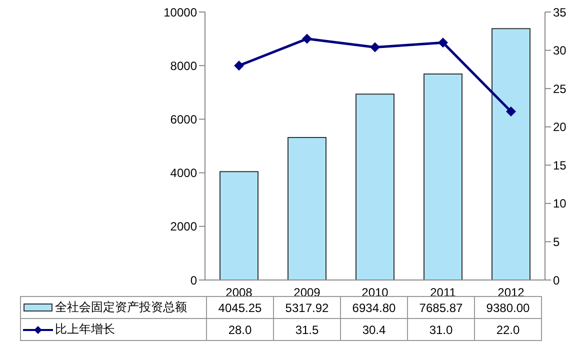 The width and height of the screenshot is (576, 351). I want to click on y2-tick-label: 35, so click(560, 12).